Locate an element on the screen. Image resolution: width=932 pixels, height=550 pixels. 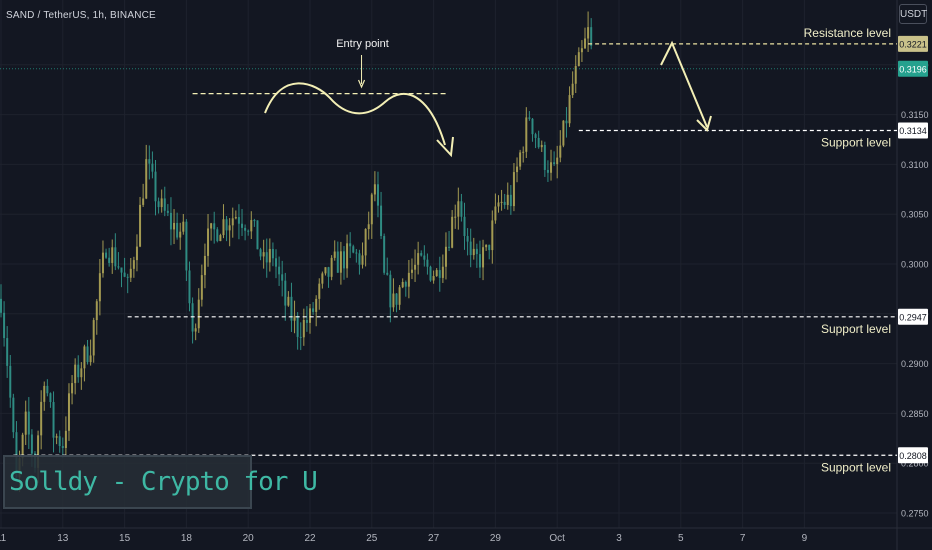
x-tick-label: 29 is located at coordinates (496, 538).